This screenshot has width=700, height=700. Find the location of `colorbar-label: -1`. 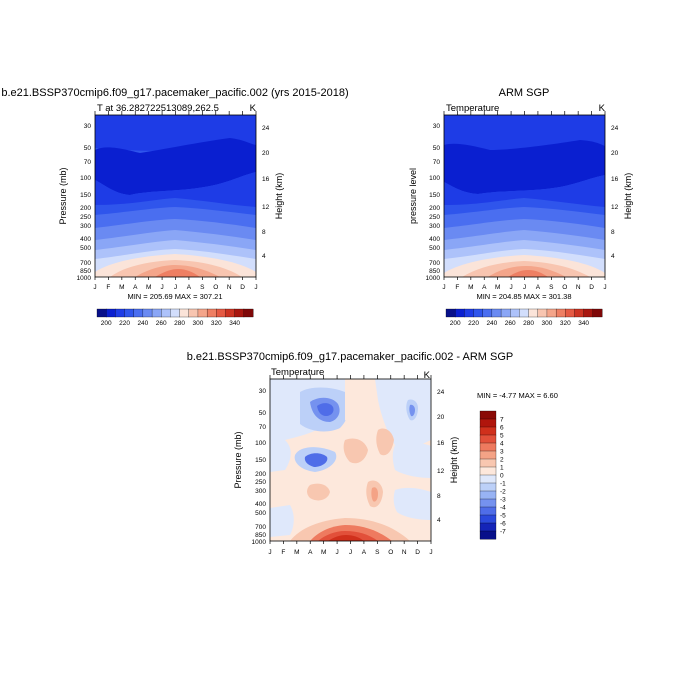

colorbar-label: -1 is located at coordinates (503, 483).